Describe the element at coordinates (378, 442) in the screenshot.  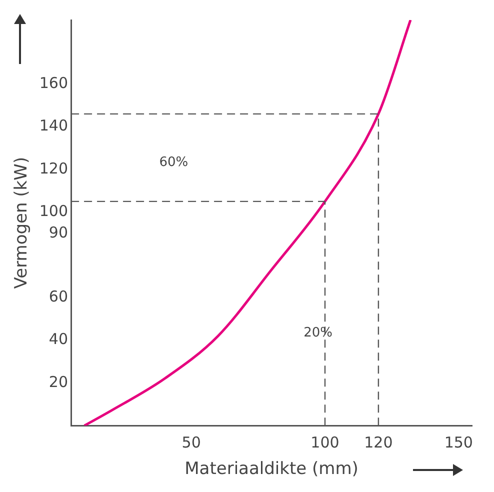
I see `x-tick-label: 120` at that location.